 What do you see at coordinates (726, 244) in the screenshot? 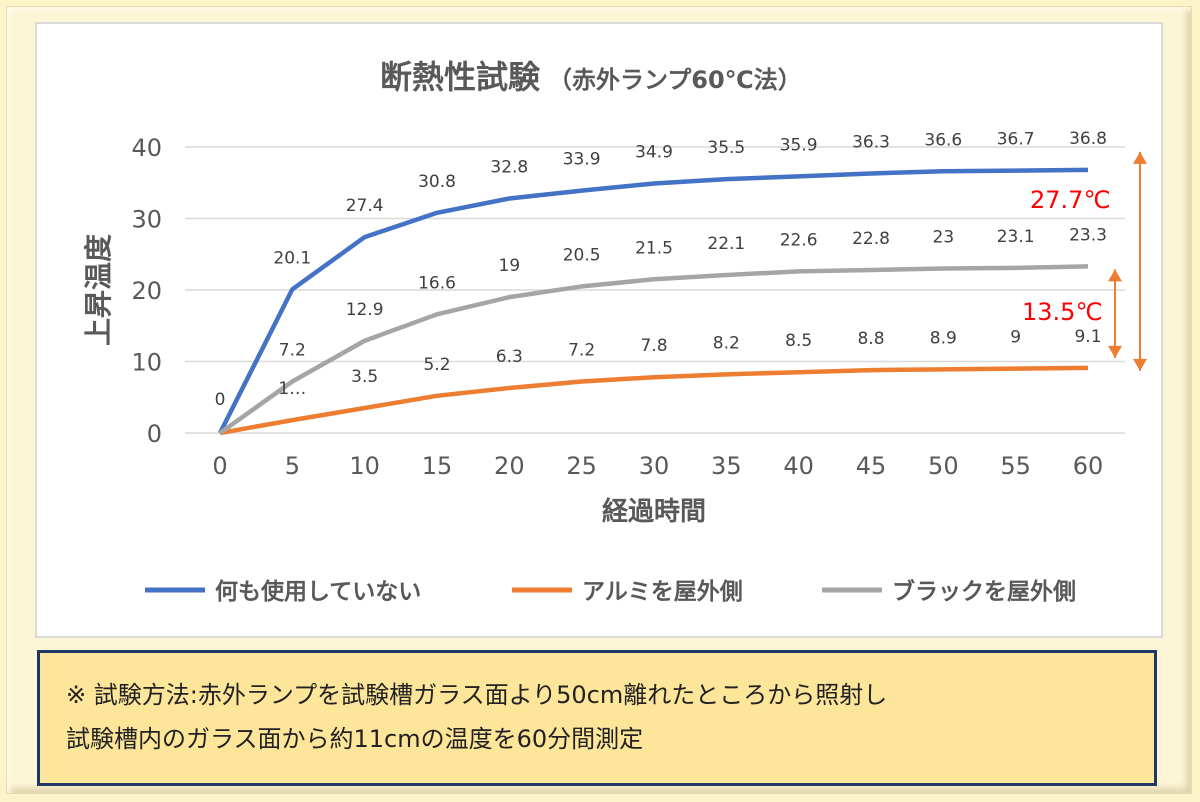
I see `data-label: 22.1` at bounding box center [726, 244].